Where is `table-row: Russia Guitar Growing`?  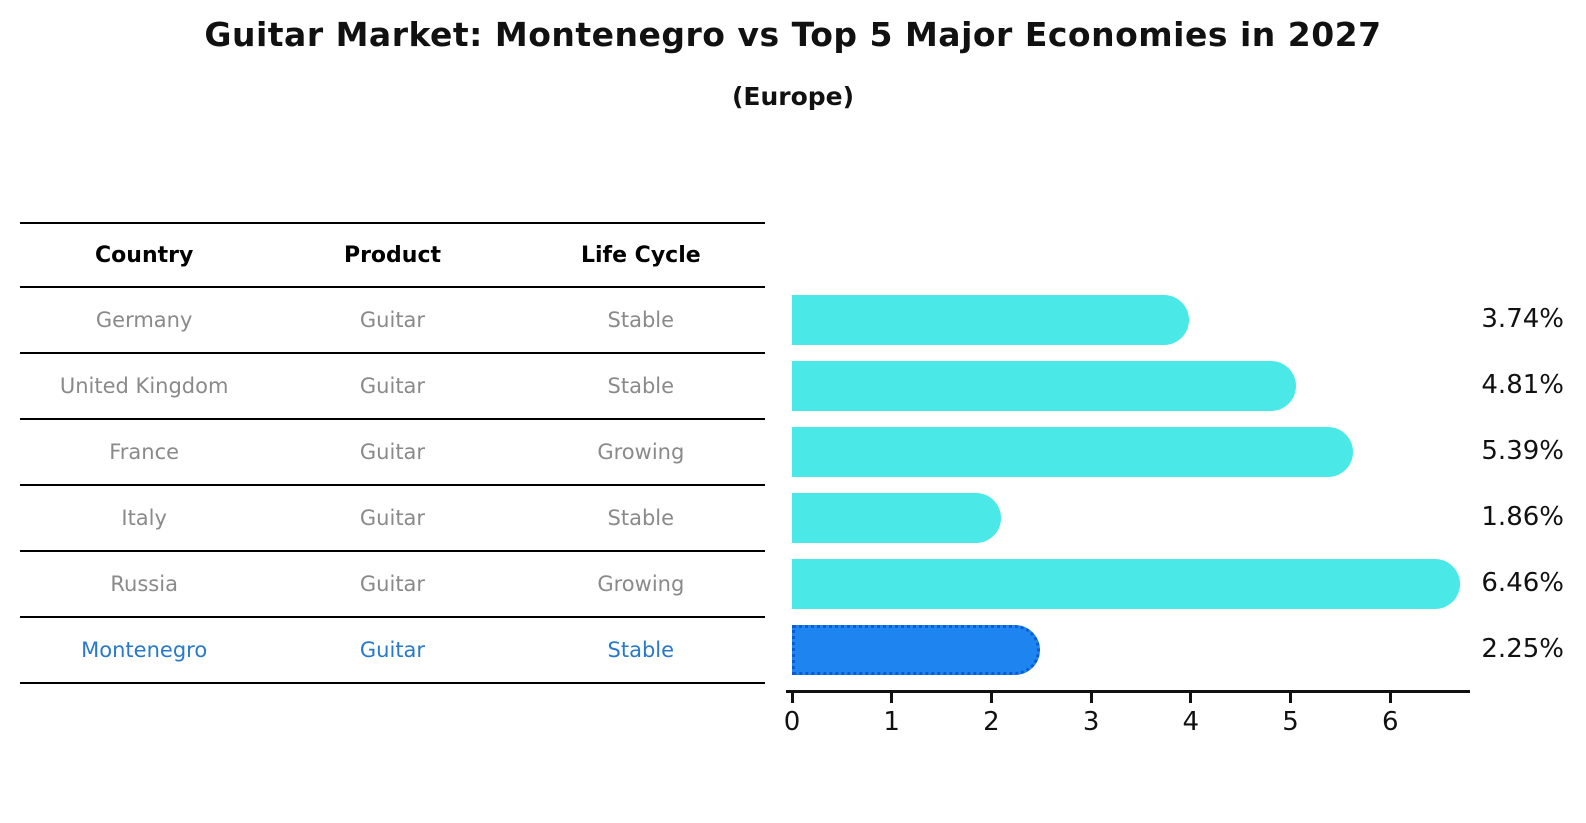 table-row: Russia Guitar Growing is located at coordinates (392, 585).